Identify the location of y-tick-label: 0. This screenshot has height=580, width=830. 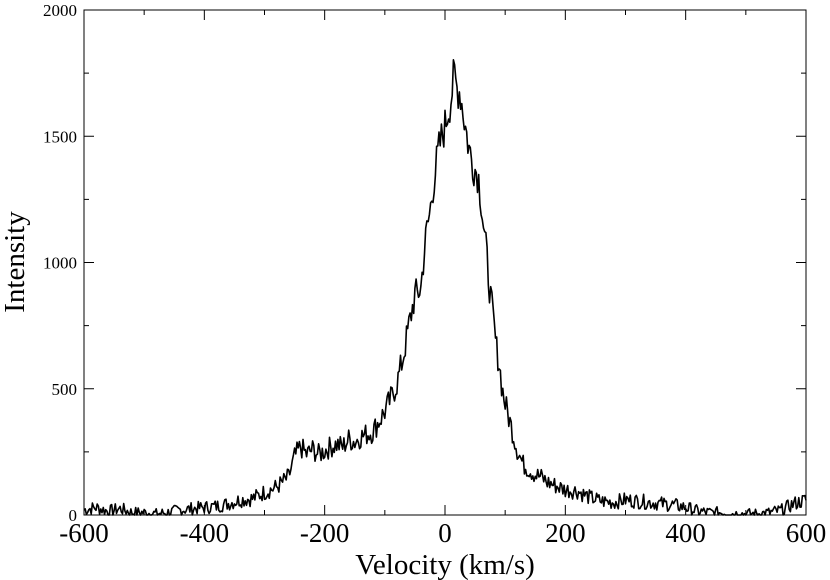
(73, 515).